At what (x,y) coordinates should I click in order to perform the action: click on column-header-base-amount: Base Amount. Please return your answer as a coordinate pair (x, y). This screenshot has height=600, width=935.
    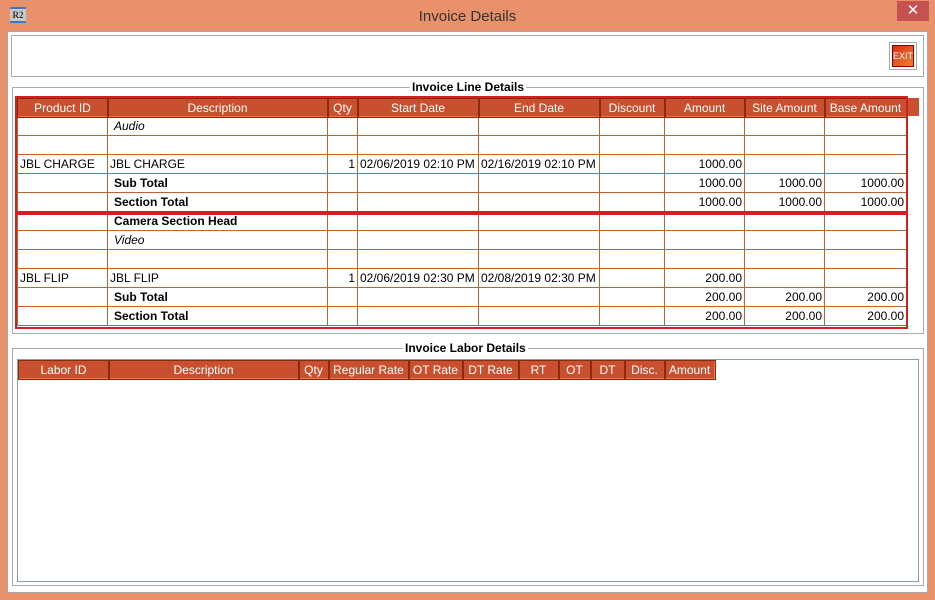
    Looking at the image, I should click on (865, 107).